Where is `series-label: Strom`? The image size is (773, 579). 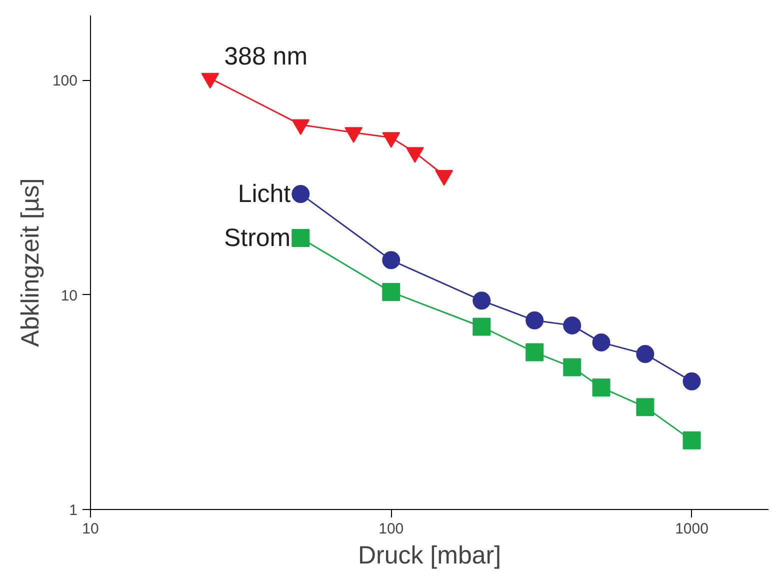 series-label: Strom is located at coordinates (257, 238).